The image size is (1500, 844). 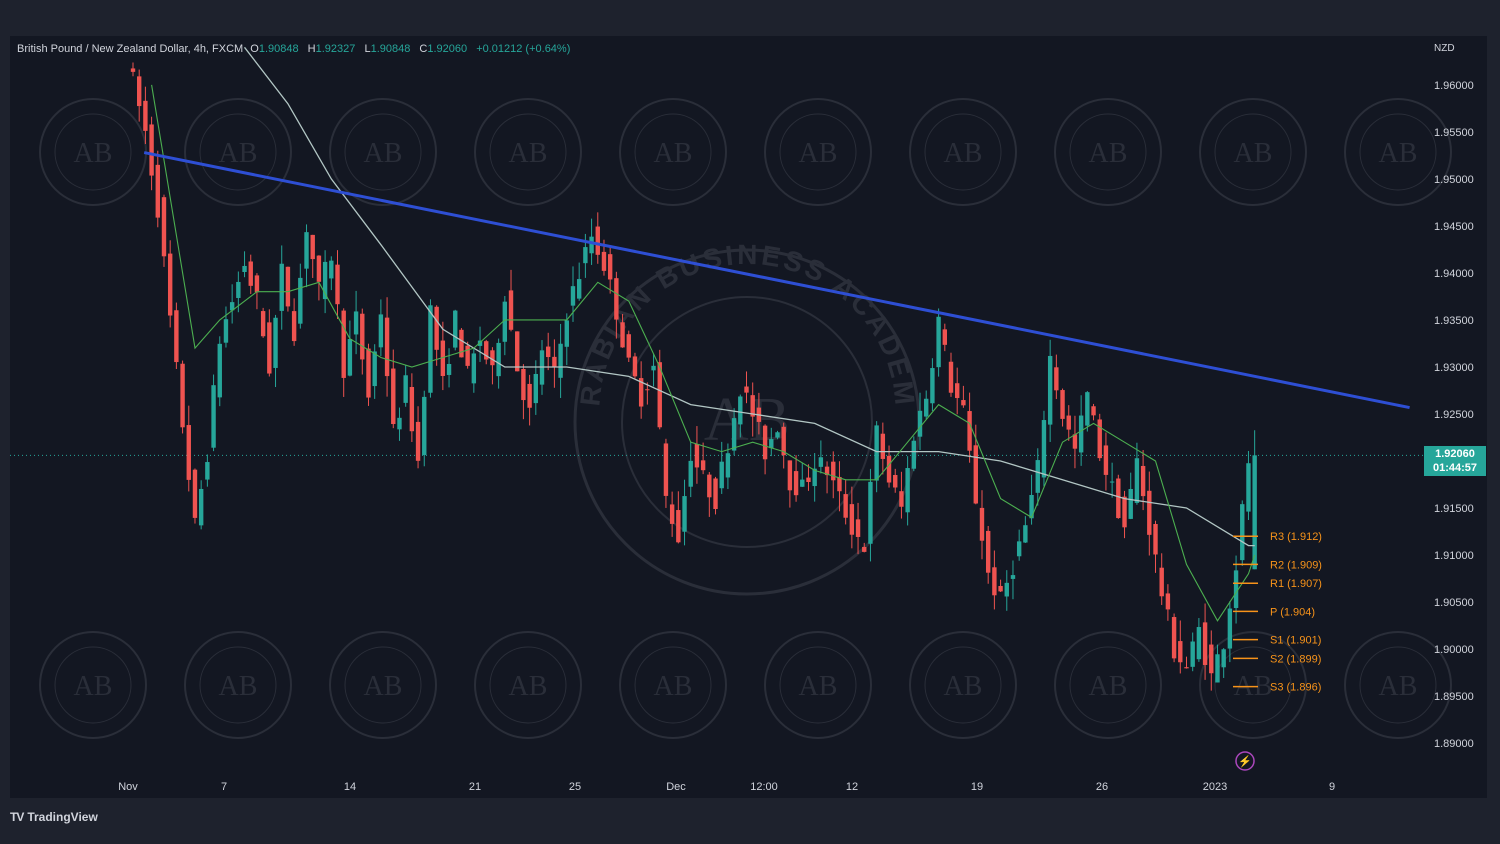 I want to click on low-label: L, so click(x=367, y=49).